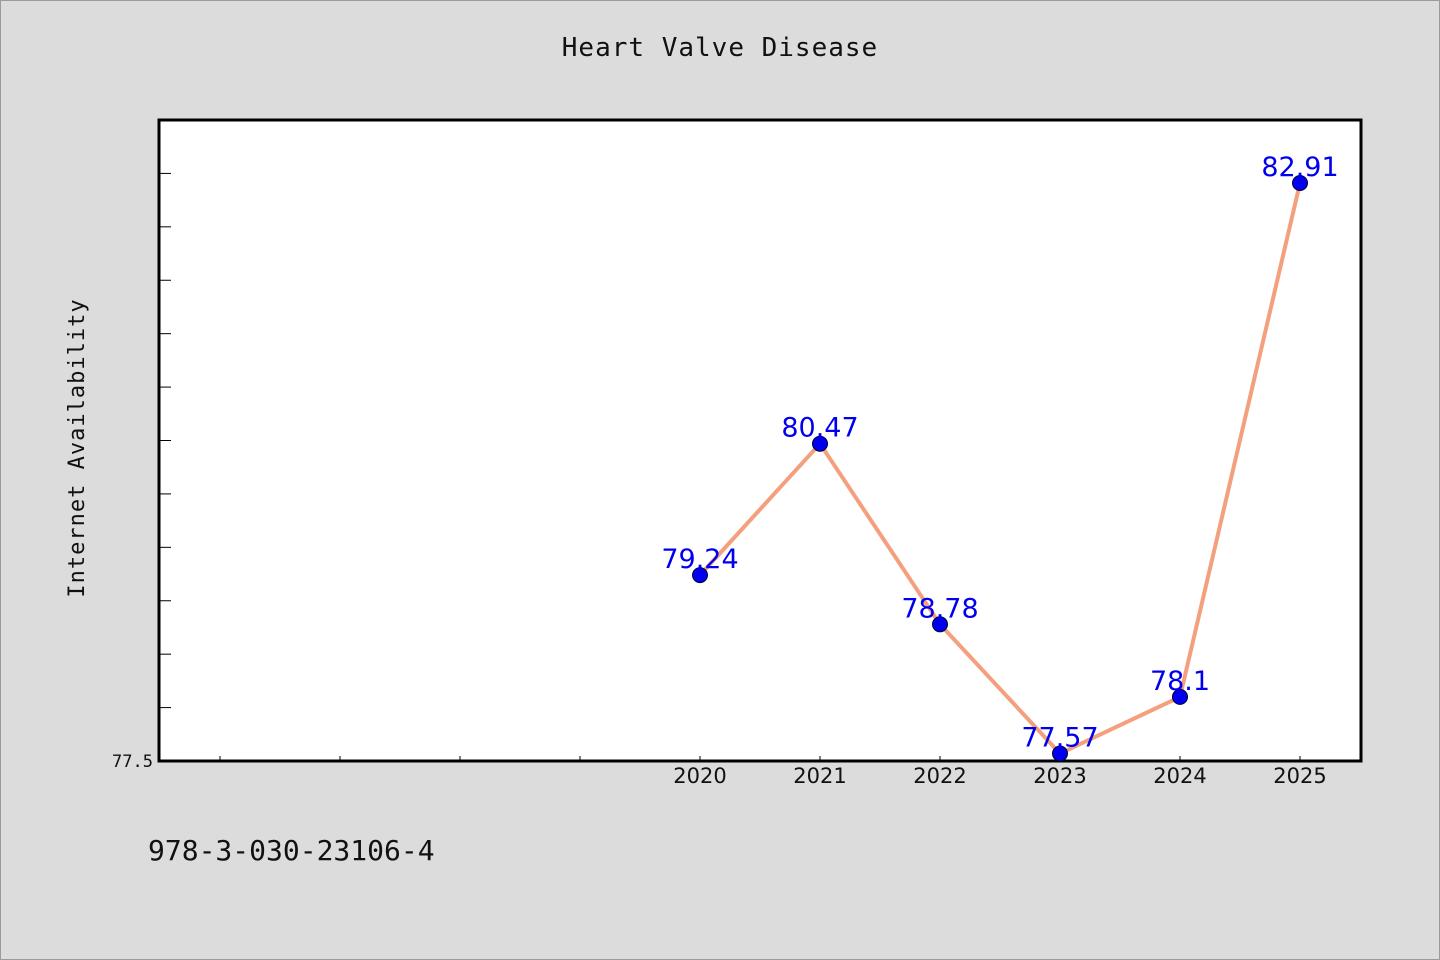 The width and height of the screenshot is (1440, 960). I want to click on chart-title: Heart Valve Disease, so click(720, 48).